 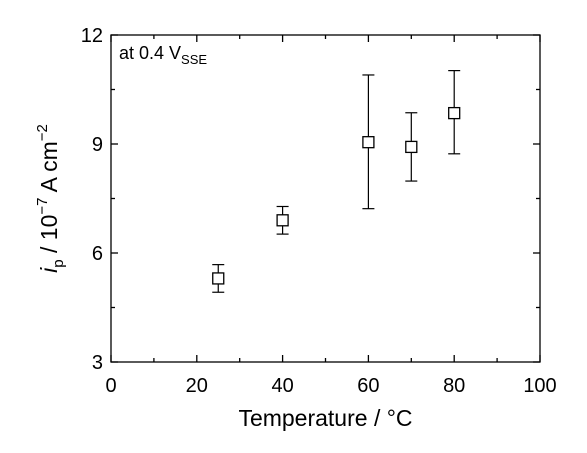 I want to click on x-tick-label: 40, so click(x=282, y=386).